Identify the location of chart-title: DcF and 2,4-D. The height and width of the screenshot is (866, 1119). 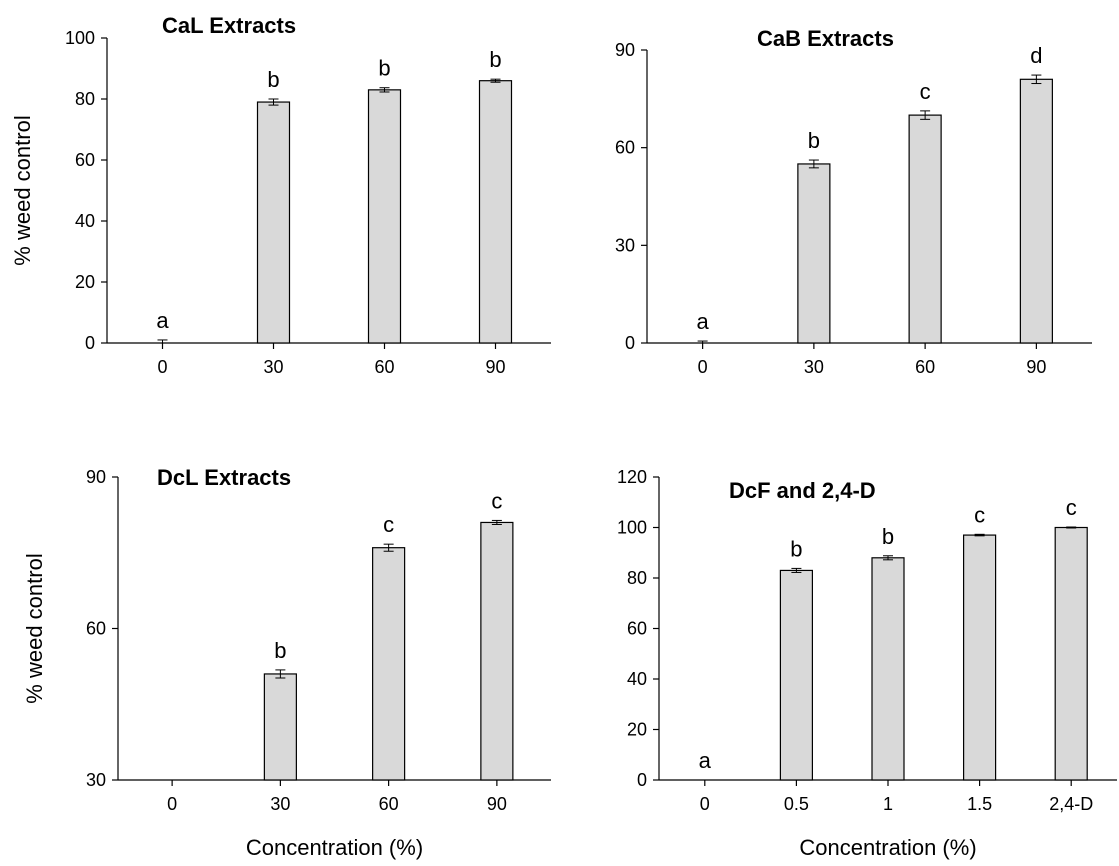
(802, 490).